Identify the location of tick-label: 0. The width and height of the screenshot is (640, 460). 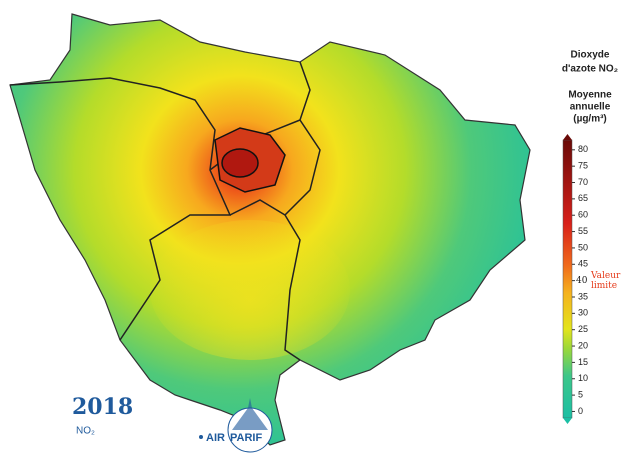
(580, 411).